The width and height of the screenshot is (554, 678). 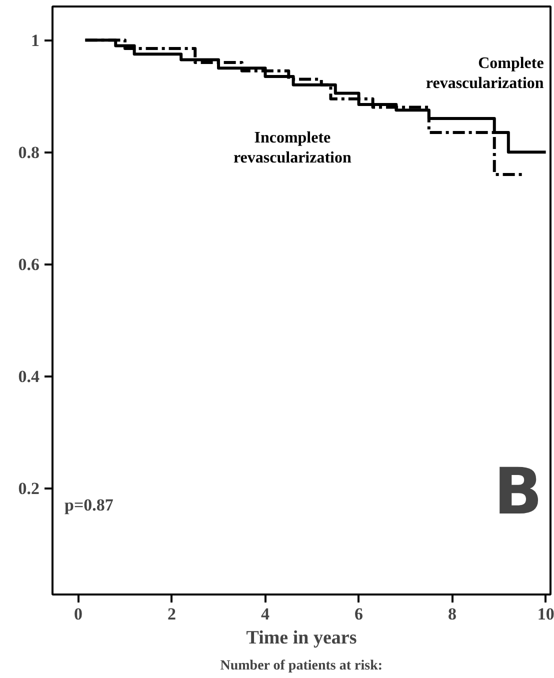 What do you see at coordinates (452, 614) in the screenshot?
I see `x-tick-label: 8` at bounding box center [452, 614].